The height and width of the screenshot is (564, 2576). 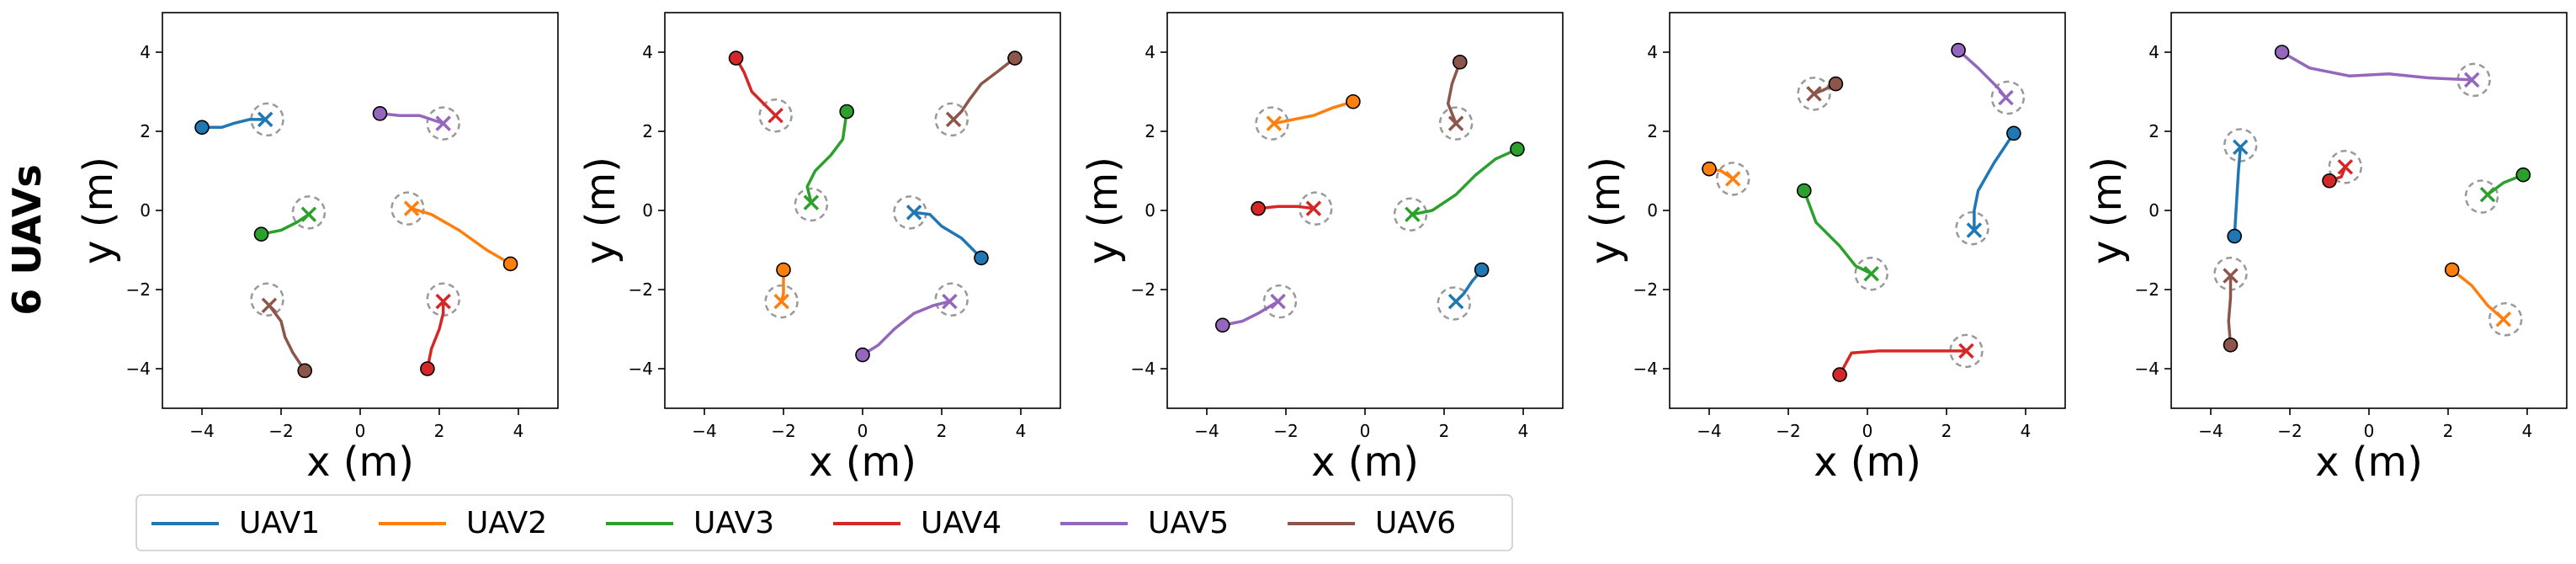 I want to click on legend: UAV1 UAV2 UAV3 UAV4 UAV5 UAV6, so click(x=824, y=522).